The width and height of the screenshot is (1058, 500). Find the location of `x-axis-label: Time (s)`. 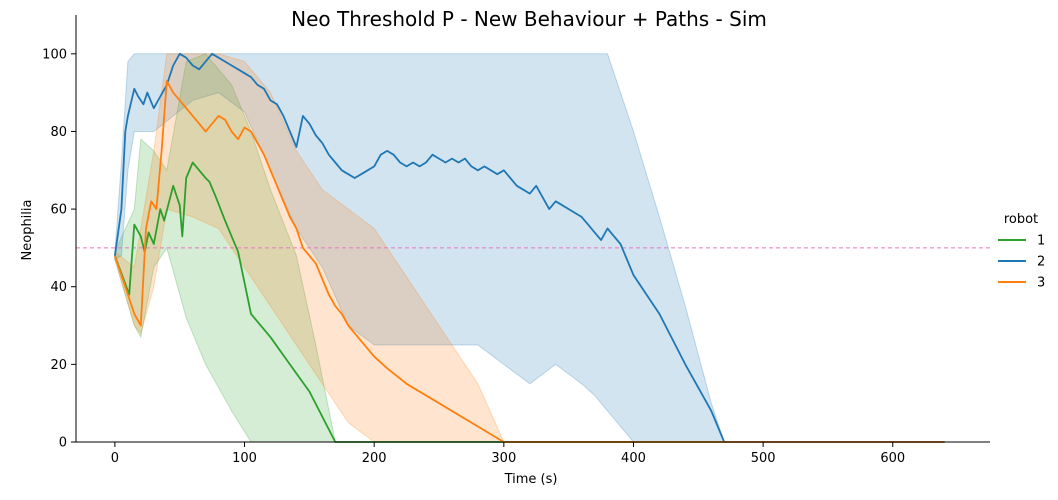

x-axis-label: Time (s) is located at coordinates (531, 479).